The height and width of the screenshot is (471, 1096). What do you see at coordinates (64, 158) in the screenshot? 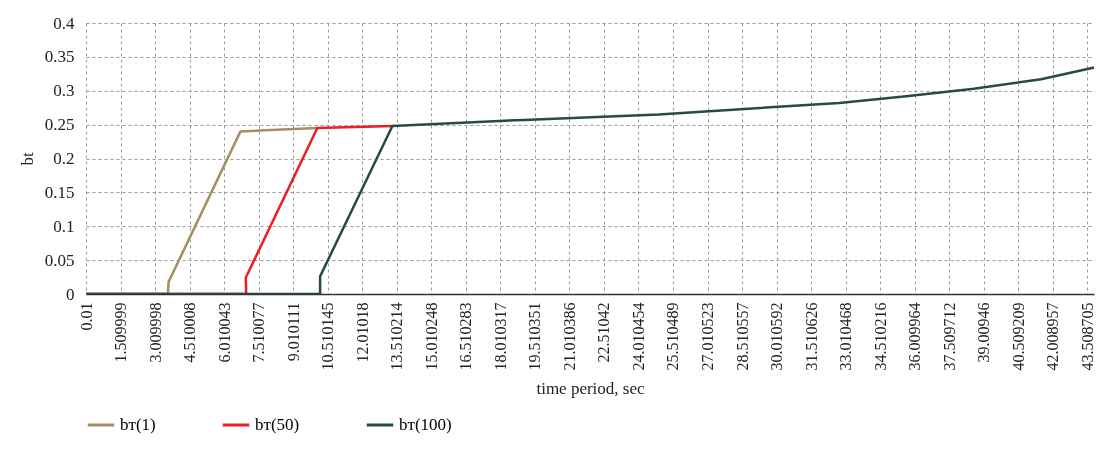
I see `y-tick-label: 0.2` at bounding box center [64, 158].